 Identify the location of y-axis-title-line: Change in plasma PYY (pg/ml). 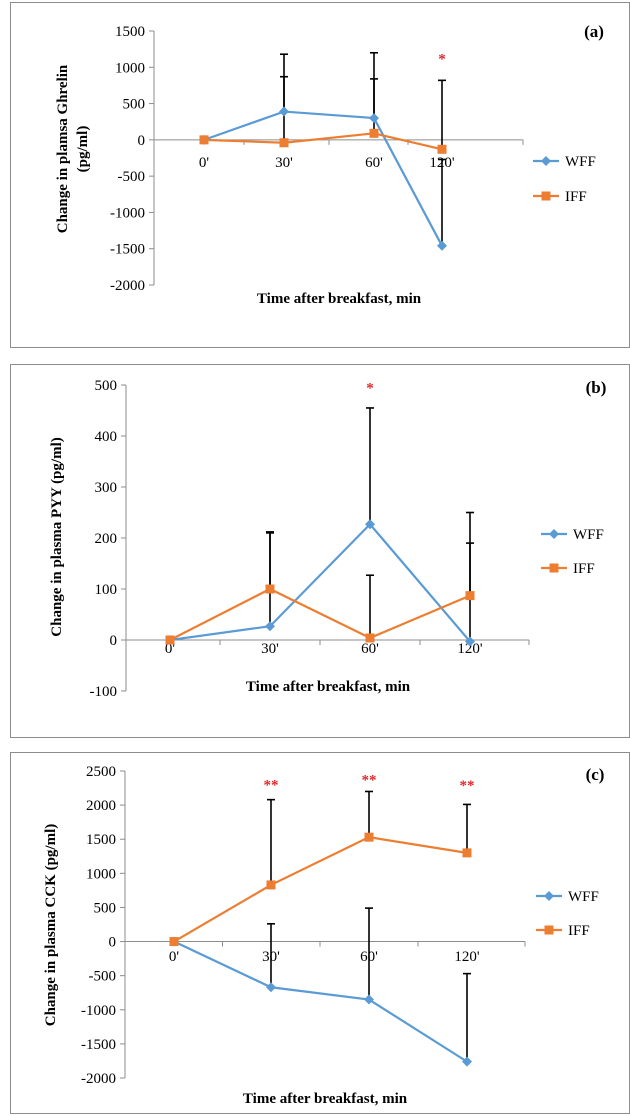
(57, 536).